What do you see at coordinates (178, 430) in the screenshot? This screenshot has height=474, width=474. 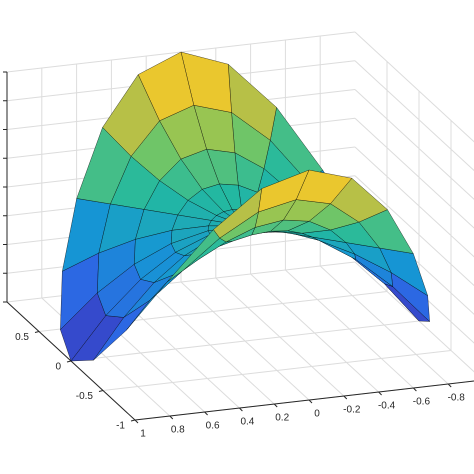 I see `x-tick-label: 0.8` at bounding box center [178, 430].